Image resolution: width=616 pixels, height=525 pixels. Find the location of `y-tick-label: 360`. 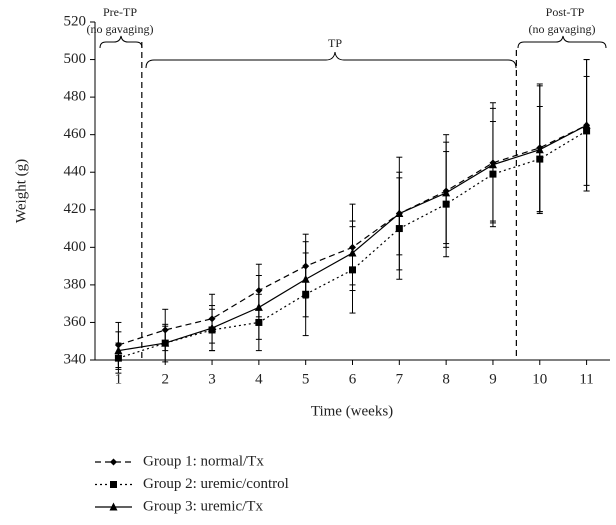

y-tick-label: 360 is located at coordinates (75, 322).